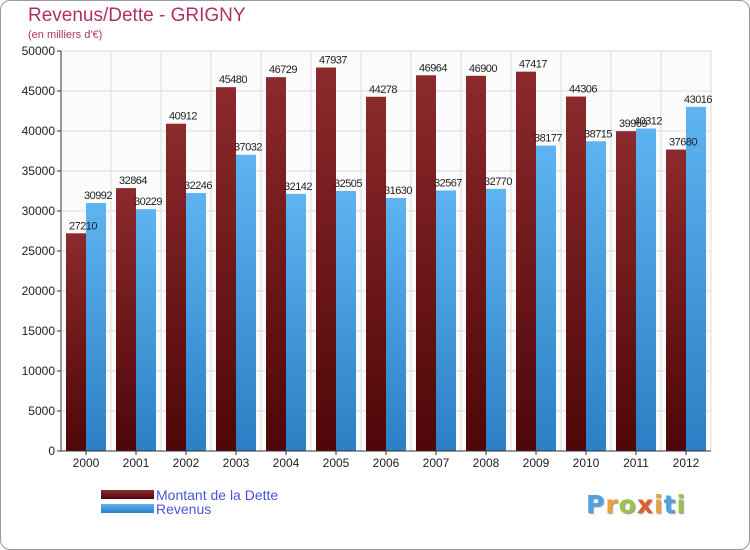 The image size is (750, 550). I want to click on y-tick-label: 30000, so click(39, 211).